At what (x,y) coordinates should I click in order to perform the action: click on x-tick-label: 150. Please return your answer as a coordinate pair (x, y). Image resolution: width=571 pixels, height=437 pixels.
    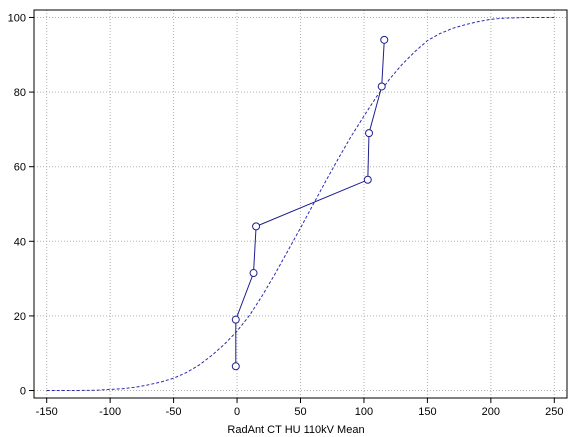
    Looking at the image, I should click on (427, 412).